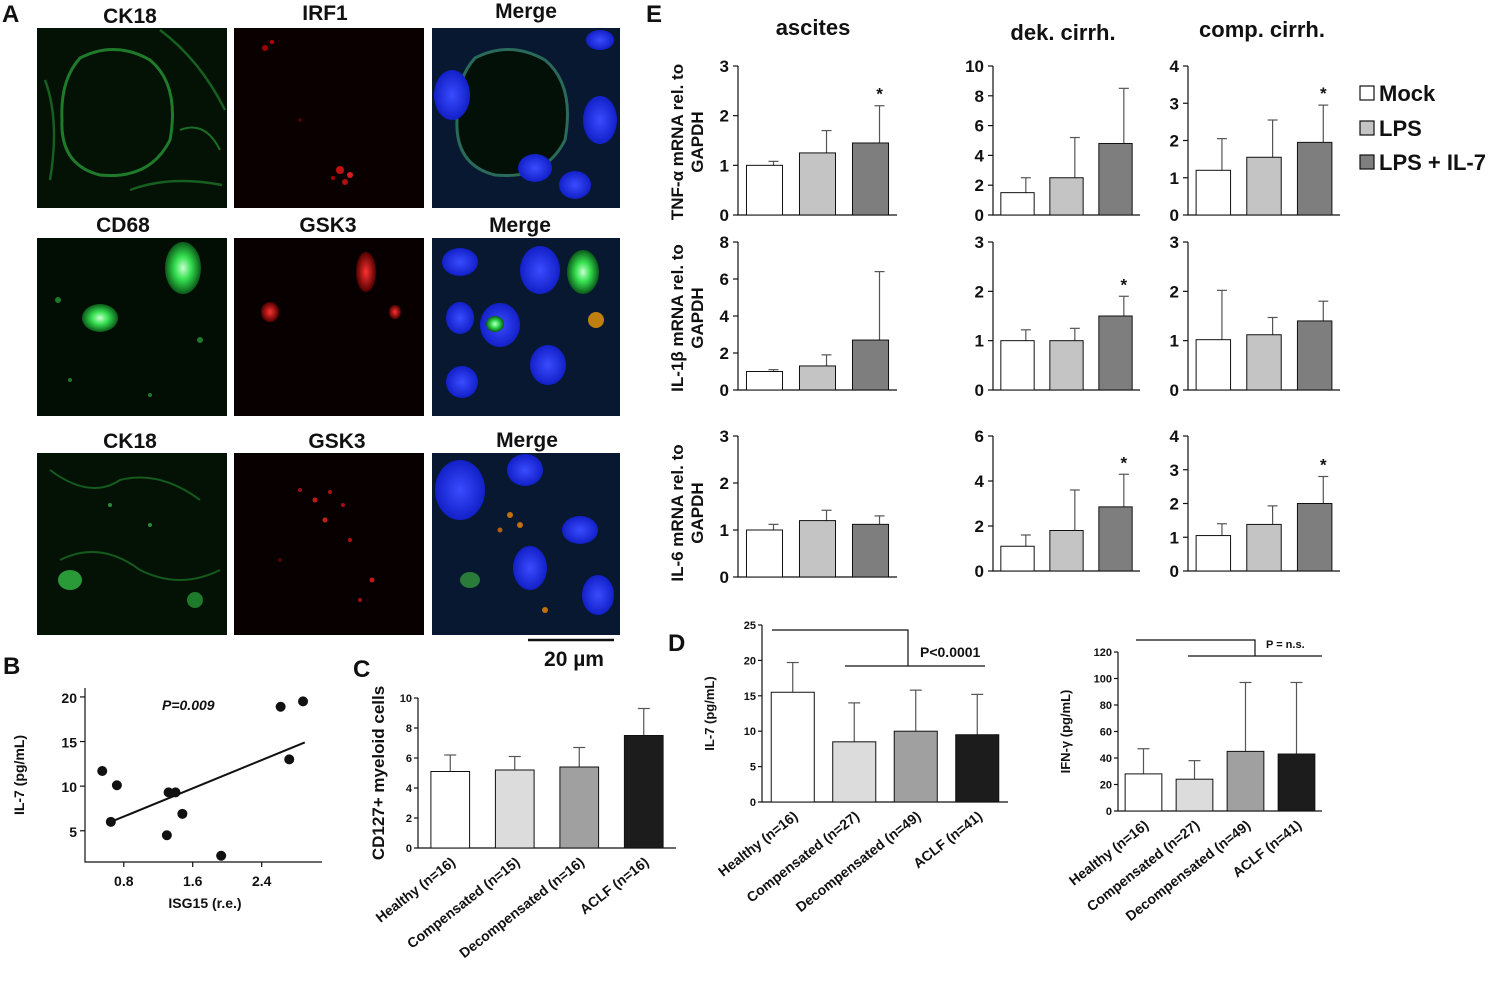 The width and height of the screenshot is (1498, 987). Describe the element at coordinates (687, 512) in the screenshot. I see `row-ylabel-il6: IL-6 mRNA rel. to GAPDH` at that location.